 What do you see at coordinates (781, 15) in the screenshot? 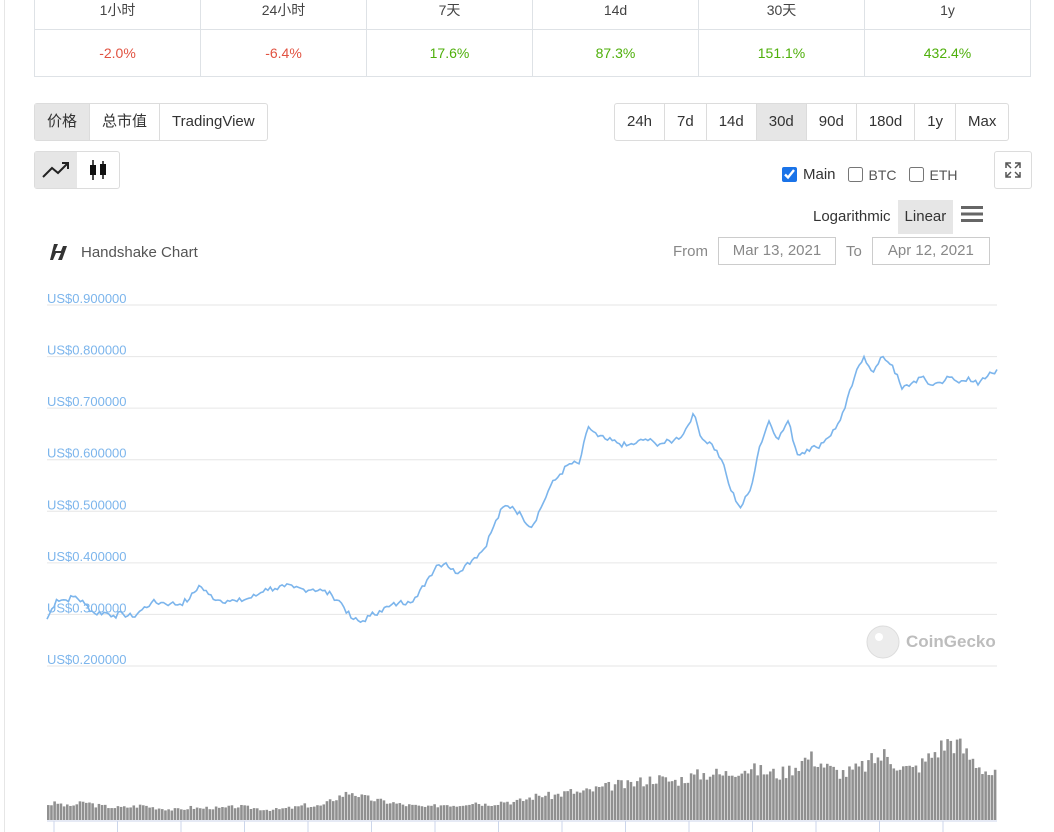
I see `perf-header-30d: 30天` at bounding box center [781, 15].